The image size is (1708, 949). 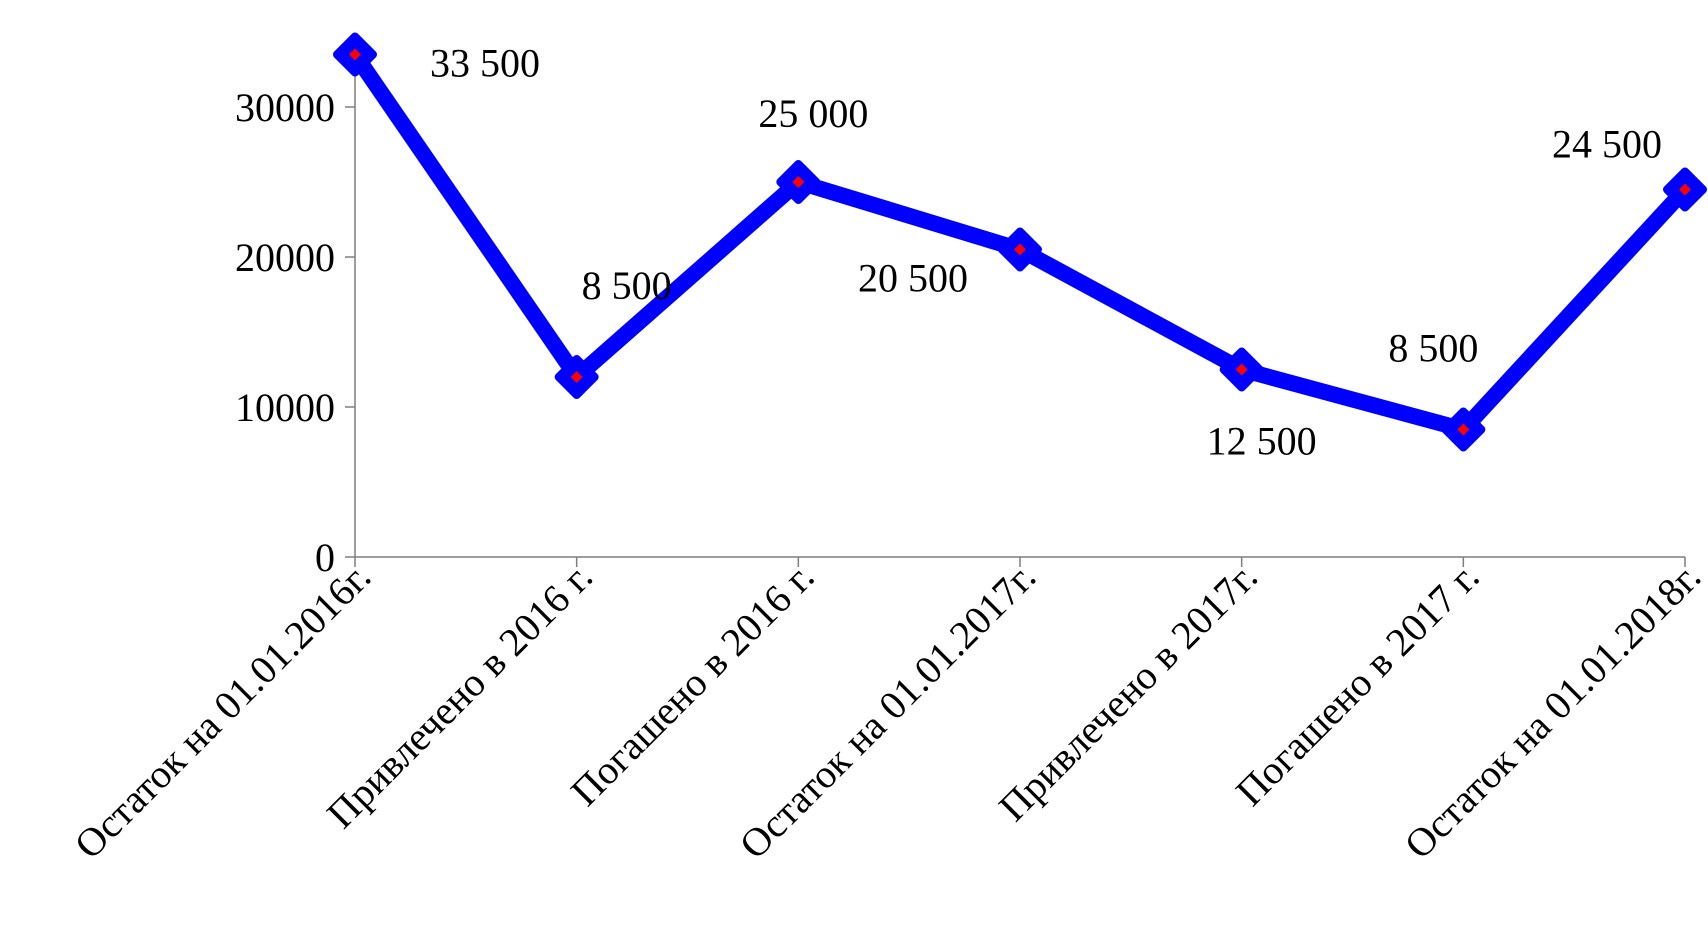 I want to click on y-tick-label: 30000, so click(x=285, y=107).